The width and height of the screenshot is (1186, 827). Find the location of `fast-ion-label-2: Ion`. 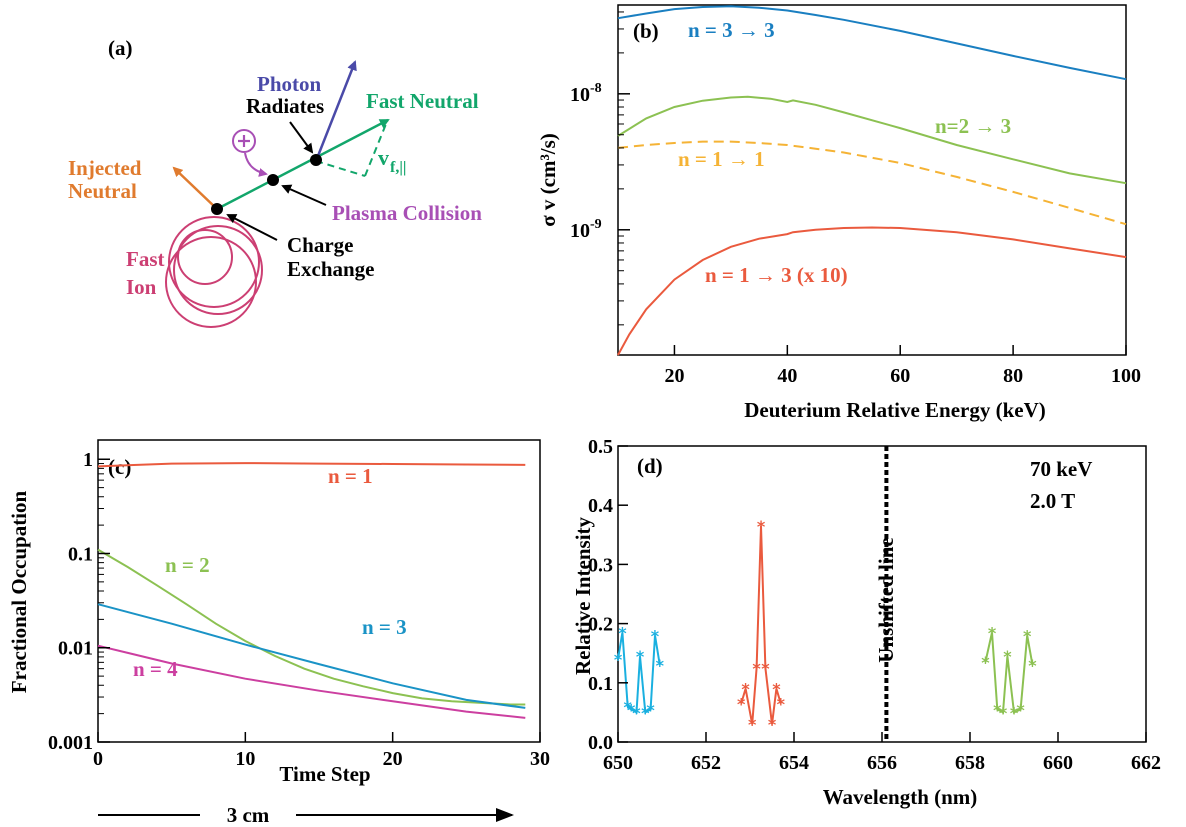

fast-ion-label-2: Ion is located at coordinates (141, 287).